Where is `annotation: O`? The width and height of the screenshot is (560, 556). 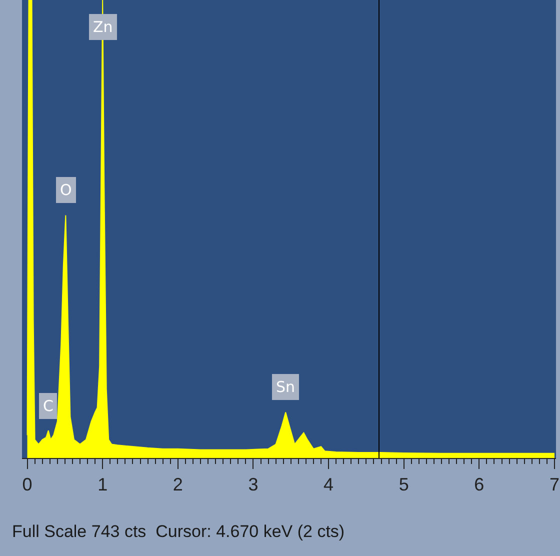 annotation: O is located at coordinates (66, 190).